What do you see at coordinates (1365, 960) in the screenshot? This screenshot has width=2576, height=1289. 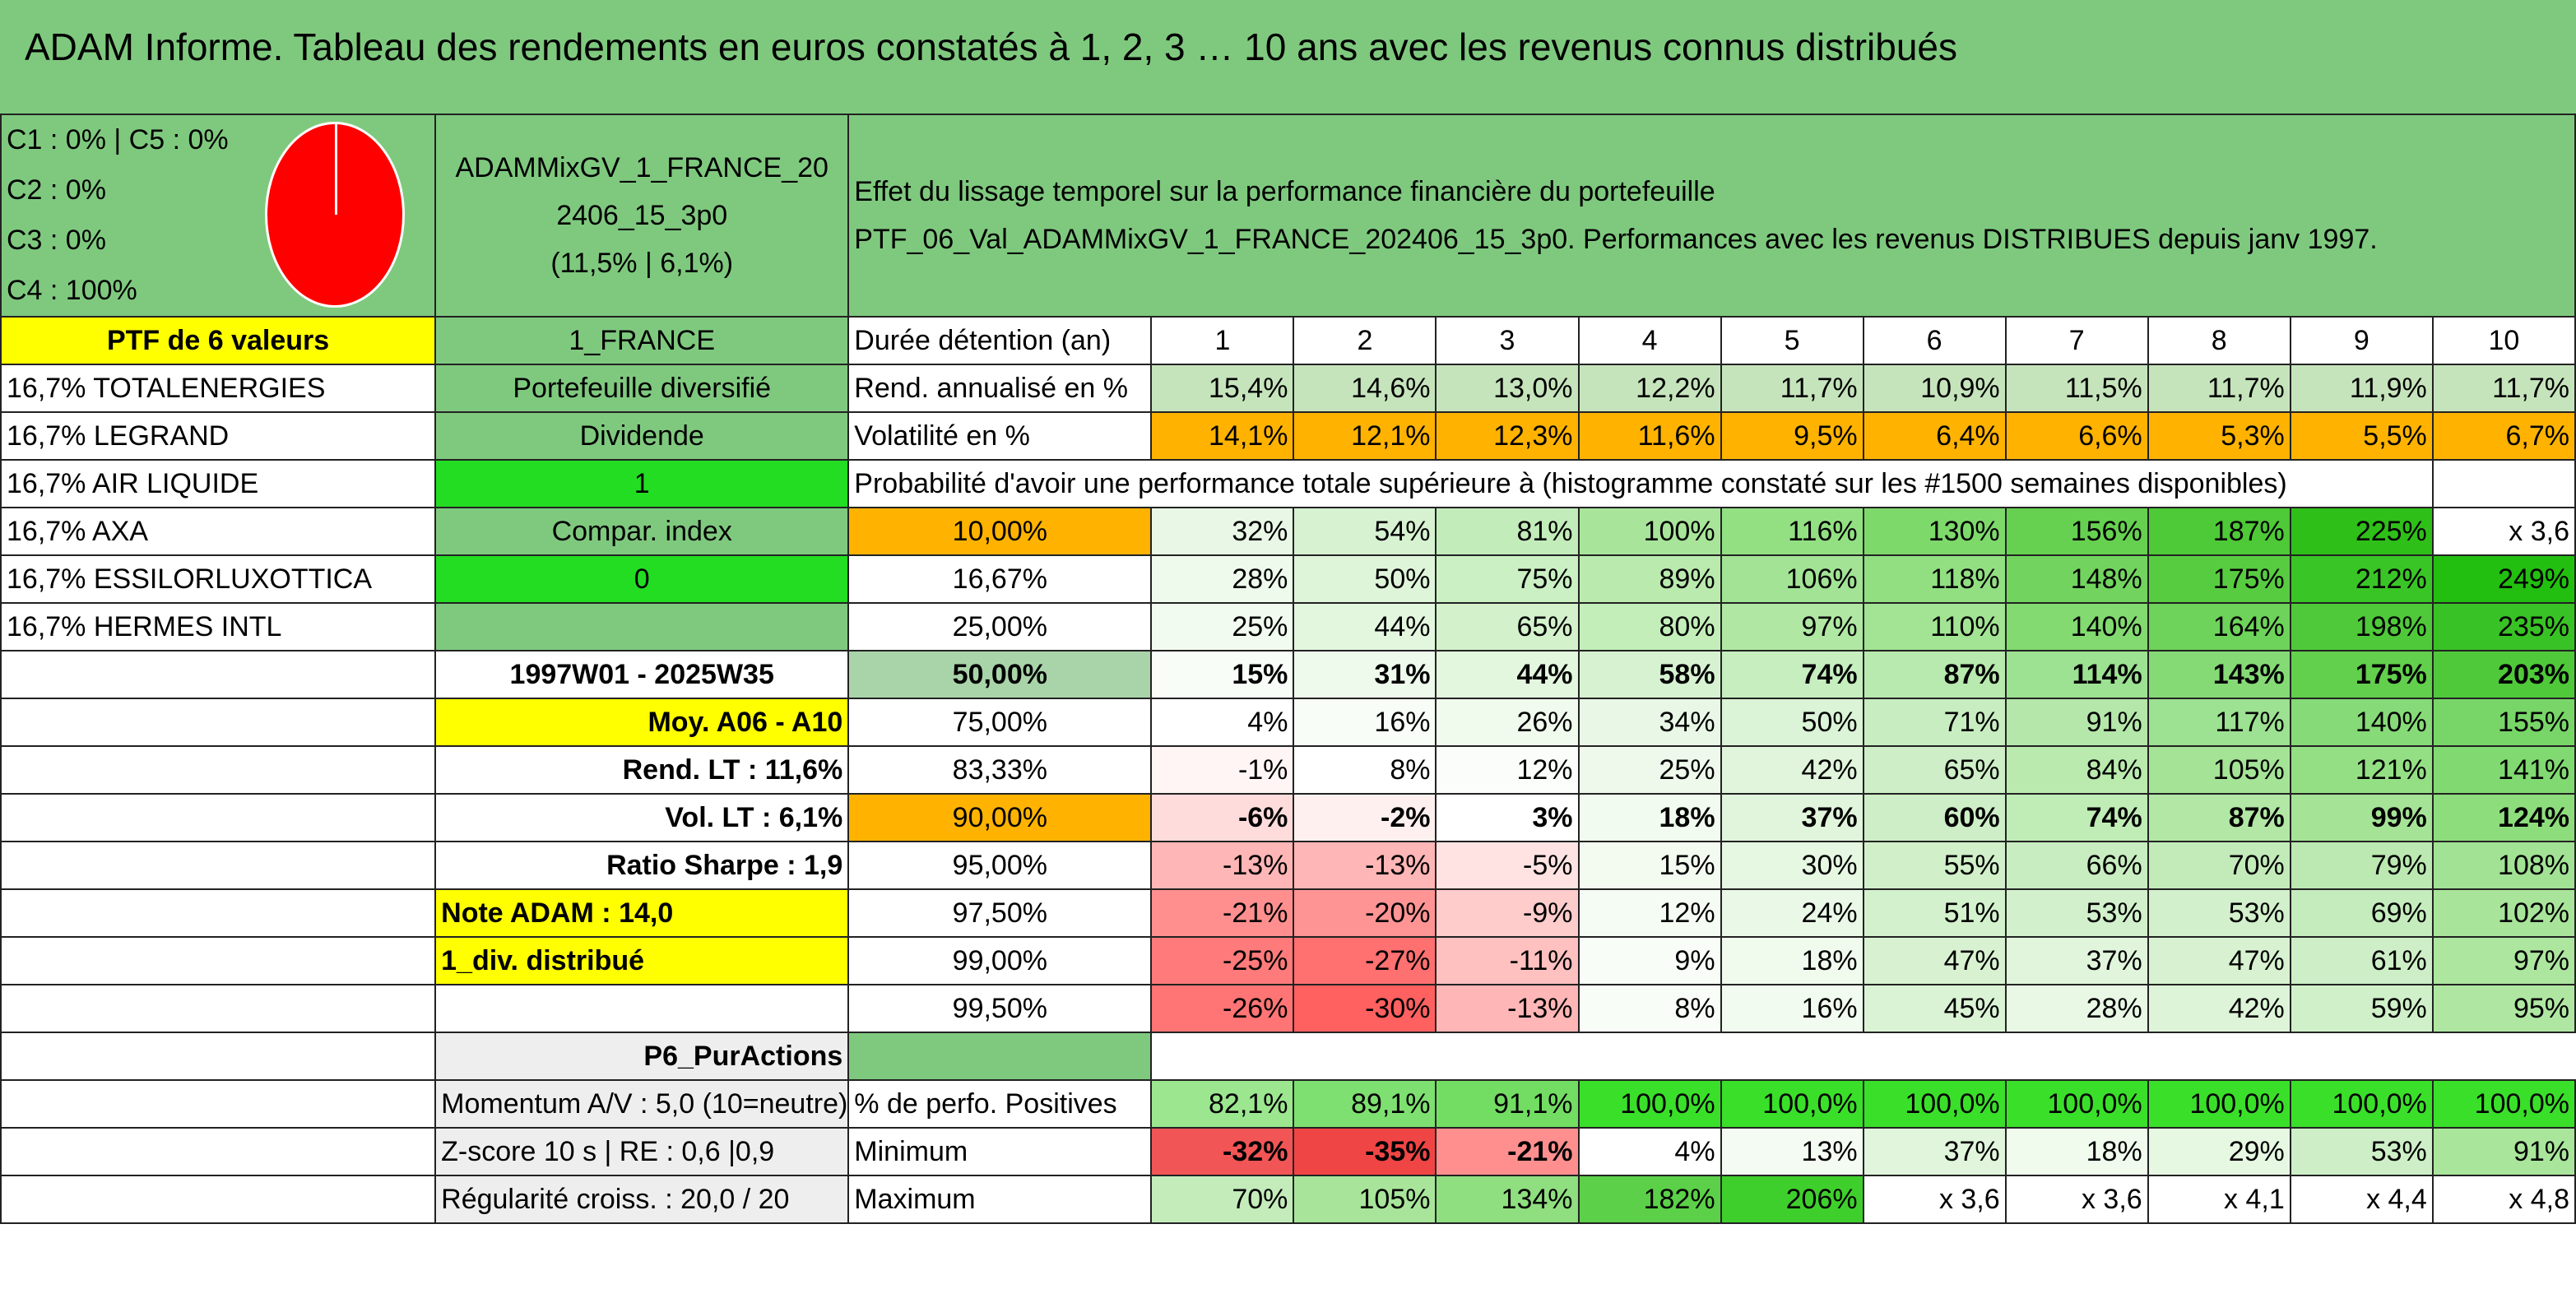 I see `value-cell: -27%` at bounding box center [1365, 960].